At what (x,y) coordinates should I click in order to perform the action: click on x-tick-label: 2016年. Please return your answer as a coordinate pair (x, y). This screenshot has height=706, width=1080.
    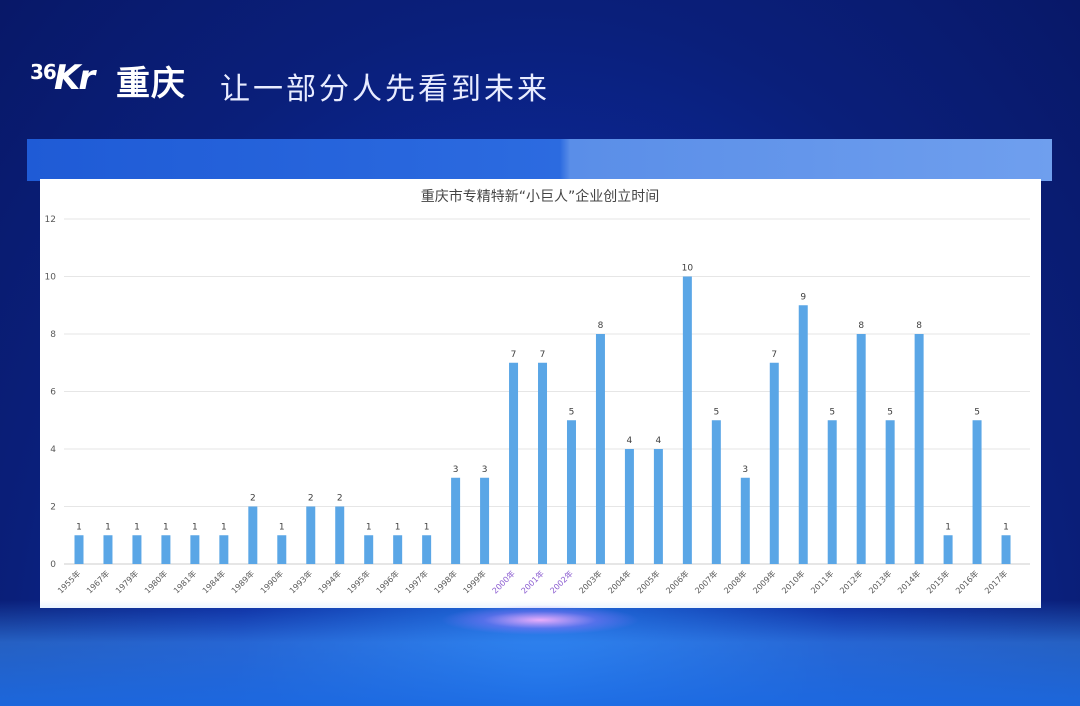
    Looking at the image, I should click on (966, 581).